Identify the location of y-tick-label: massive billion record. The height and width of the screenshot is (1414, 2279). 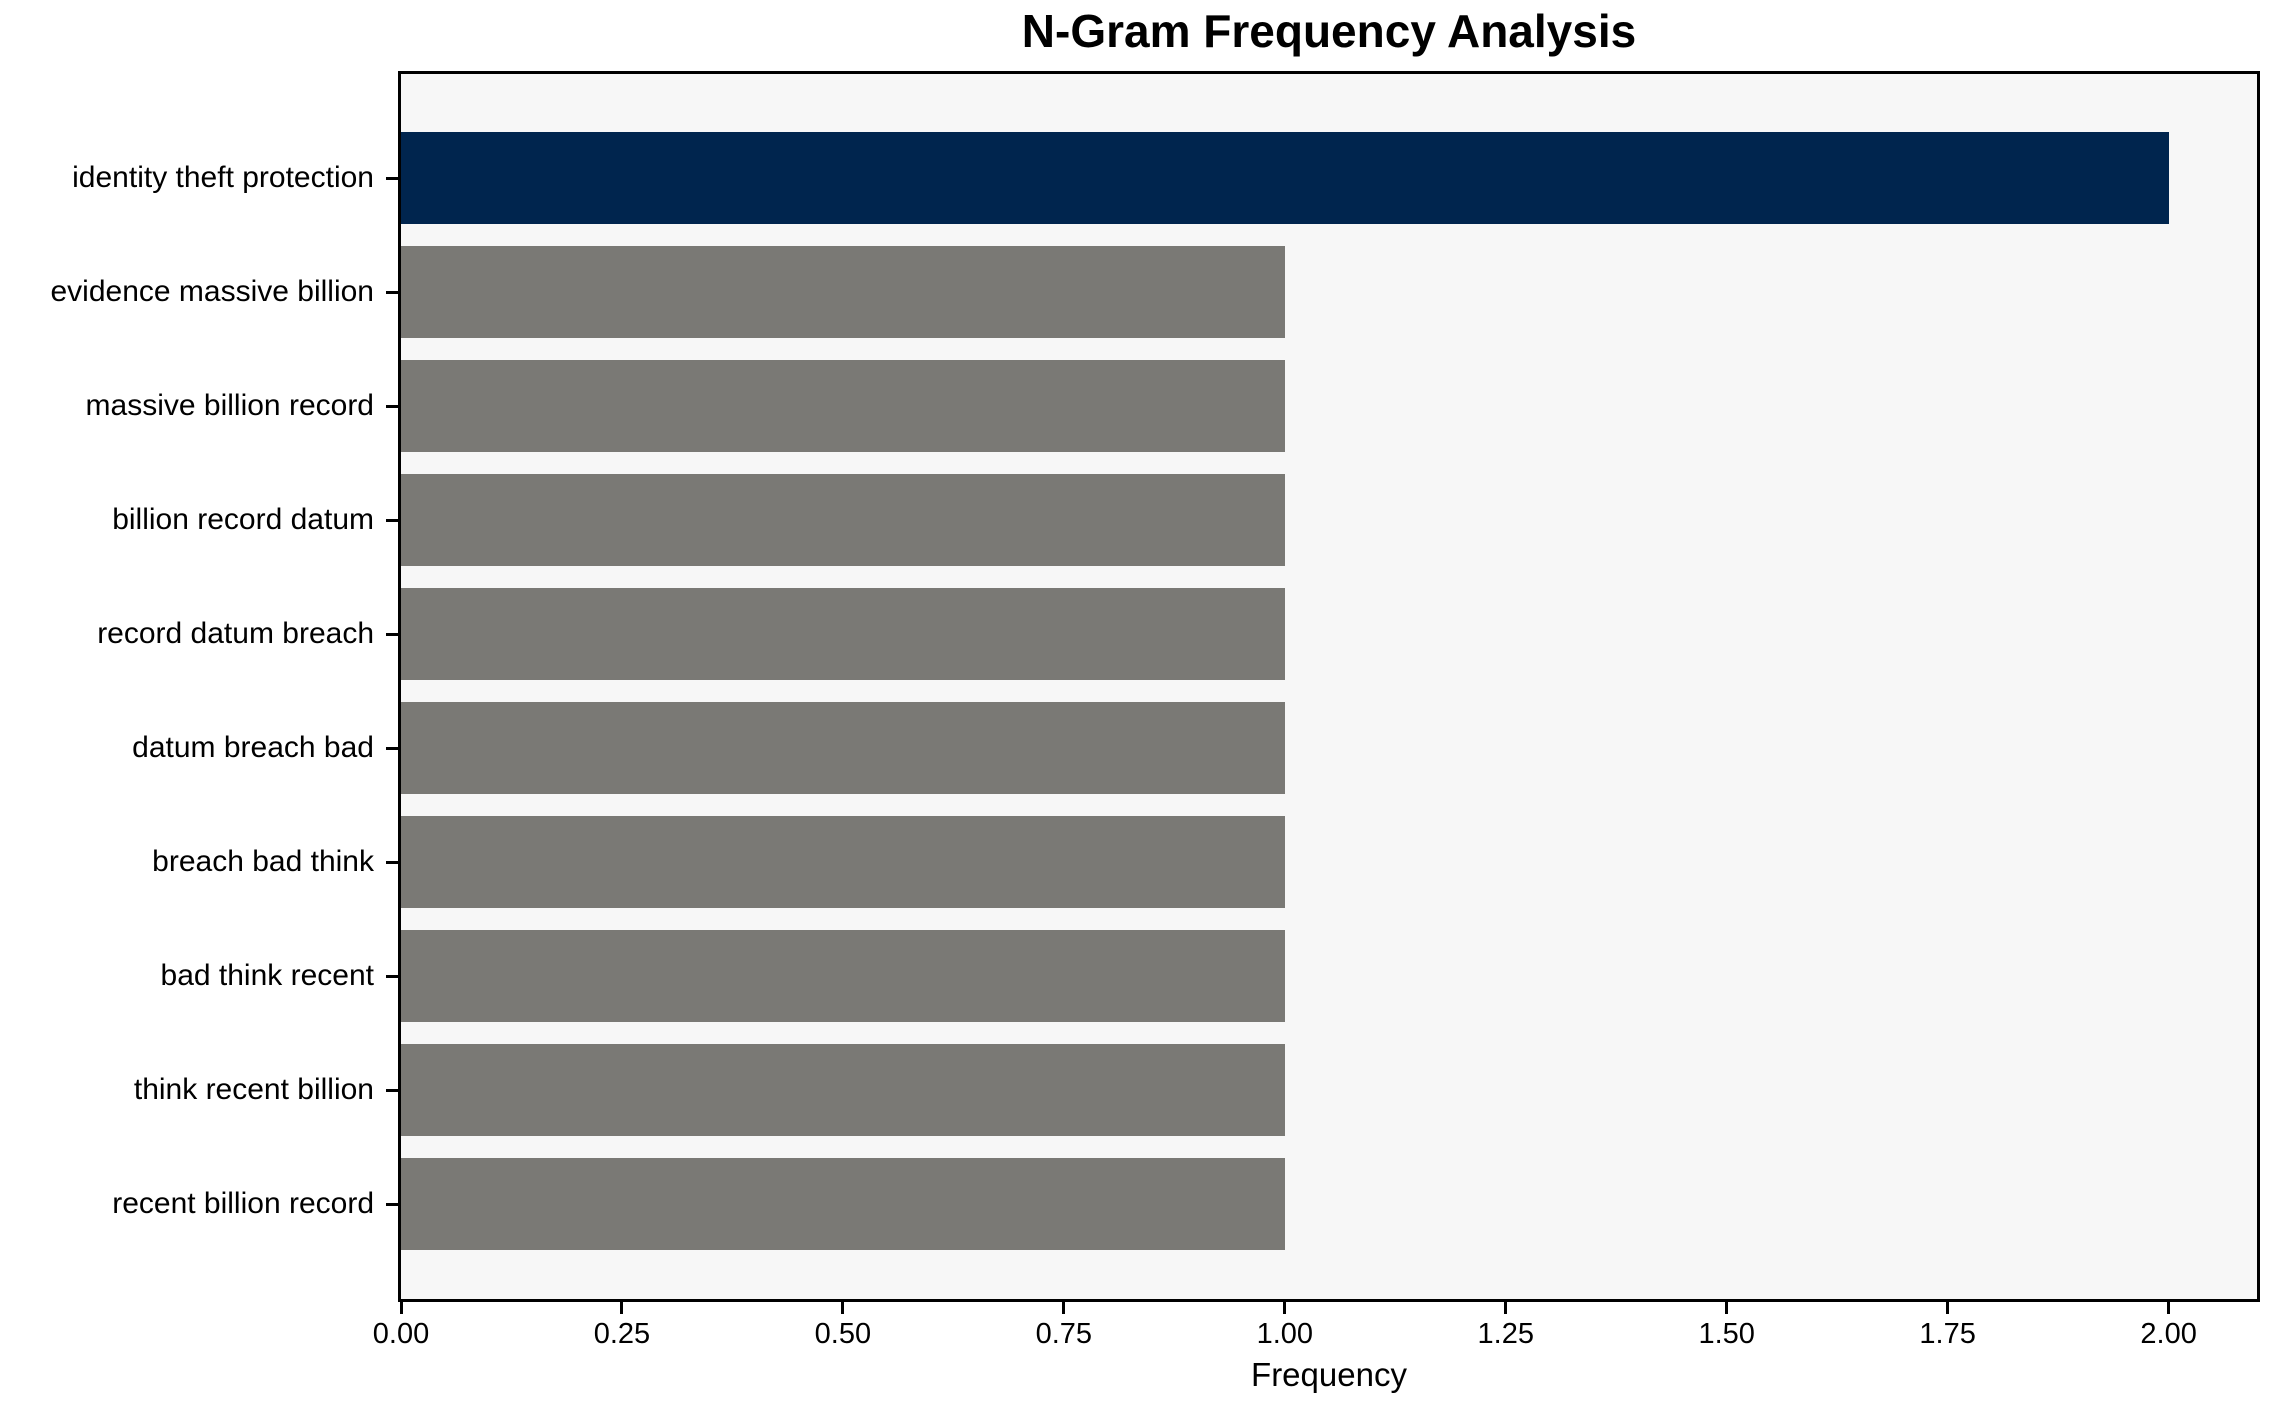
(229, 405).